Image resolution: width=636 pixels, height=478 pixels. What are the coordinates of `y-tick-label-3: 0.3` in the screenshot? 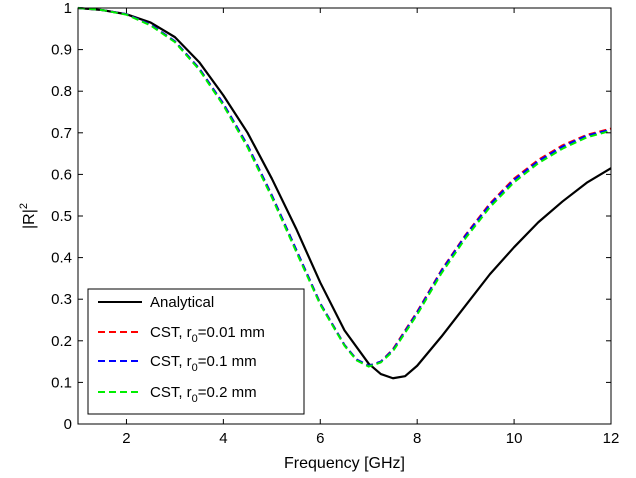 It's located at (61, 299).